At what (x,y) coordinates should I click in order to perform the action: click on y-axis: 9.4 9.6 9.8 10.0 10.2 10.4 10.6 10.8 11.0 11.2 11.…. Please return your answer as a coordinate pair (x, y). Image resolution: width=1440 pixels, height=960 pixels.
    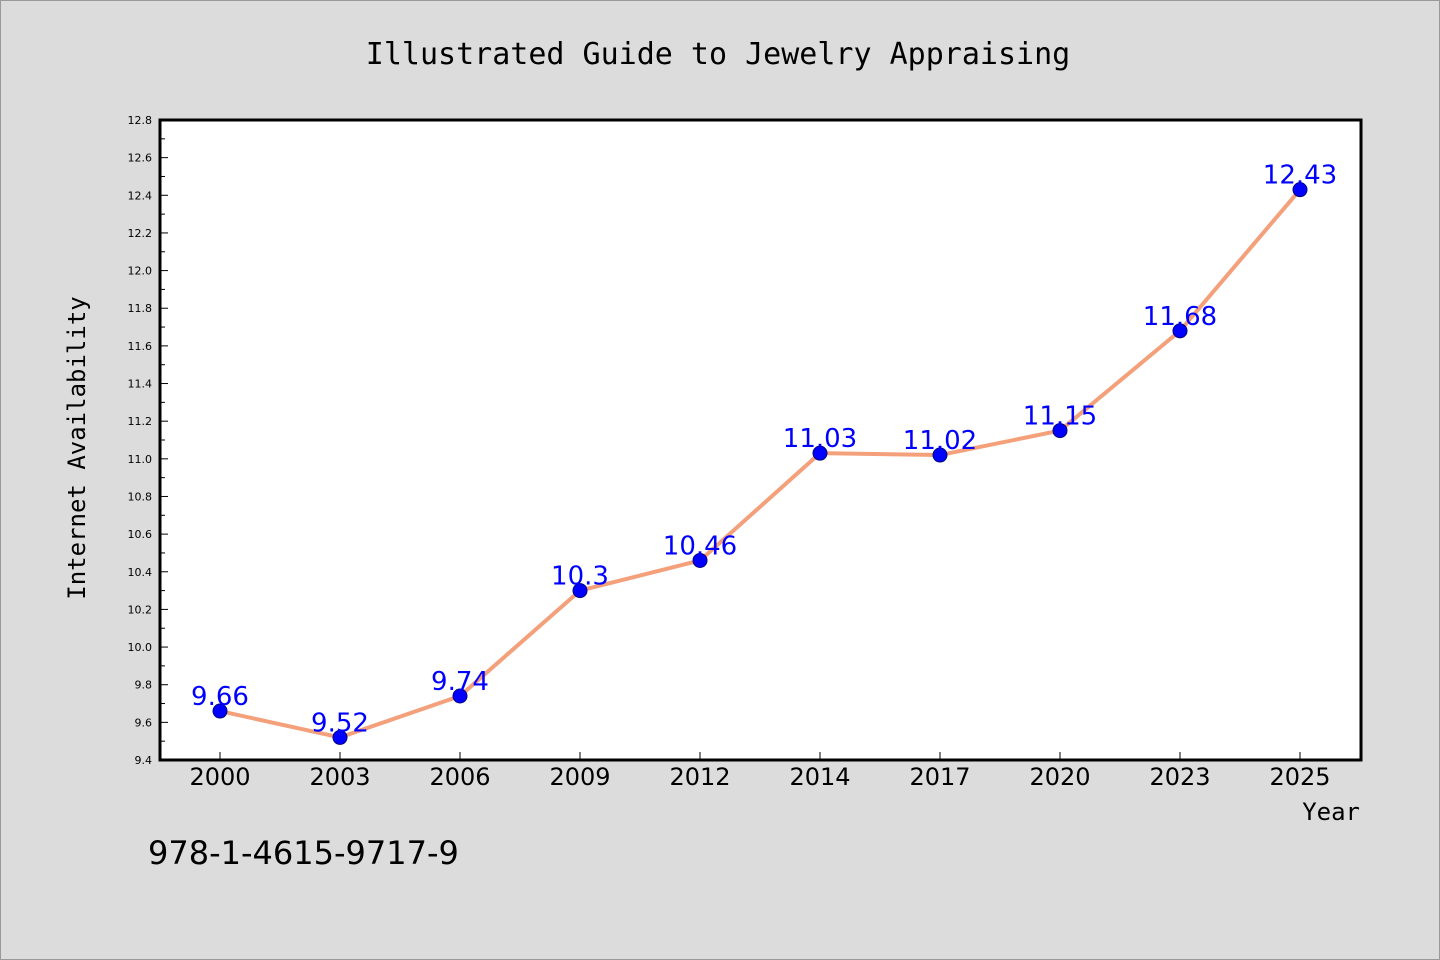
    Looking at the image, I should click on (148, 440).